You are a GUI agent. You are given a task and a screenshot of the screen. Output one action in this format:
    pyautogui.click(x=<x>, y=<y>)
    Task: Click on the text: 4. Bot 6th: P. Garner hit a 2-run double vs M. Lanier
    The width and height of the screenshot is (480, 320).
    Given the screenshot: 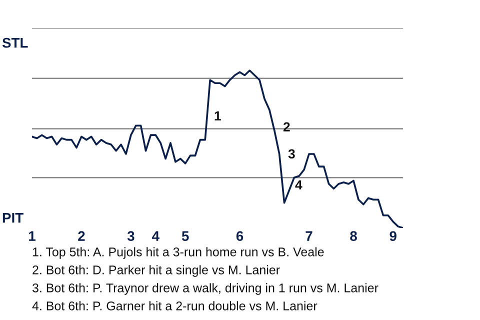 What is the action you would take?
    pyautogui.click(x=175, y=305)
    